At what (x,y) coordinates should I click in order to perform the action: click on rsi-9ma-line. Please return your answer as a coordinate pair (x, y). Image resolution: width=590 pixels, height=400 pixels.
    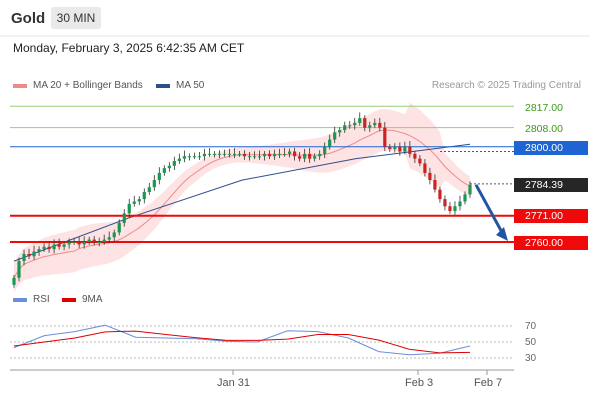
    Looking at the image, I should click on (242, 342).